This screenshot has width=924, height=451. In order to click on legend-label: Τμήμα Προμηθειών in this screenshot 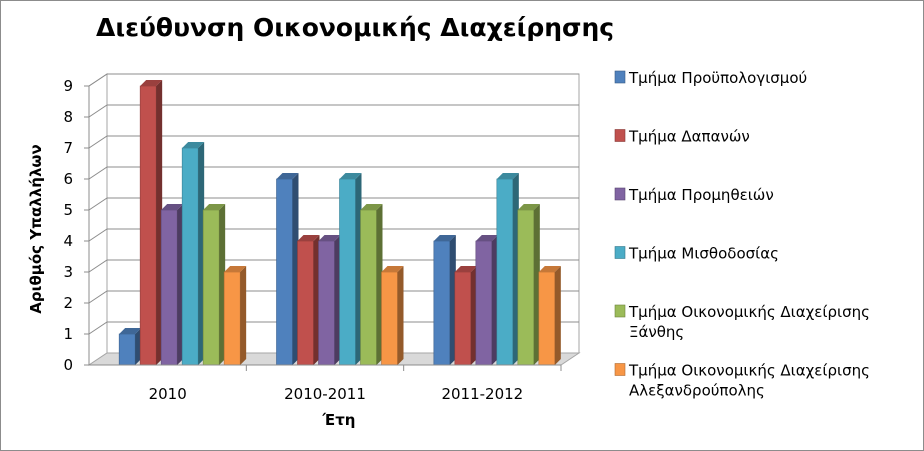, I will do `click(701, 195)`.